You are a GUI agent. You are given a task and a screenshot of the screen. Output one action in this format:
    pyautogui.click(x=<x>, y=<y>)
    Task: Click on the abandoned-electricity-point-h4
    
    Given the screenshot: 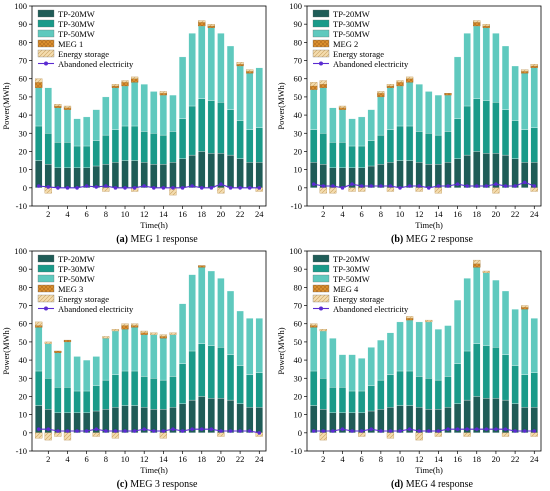 What is the action you would take?
    pyautogui.click(x=67, y=188)
    